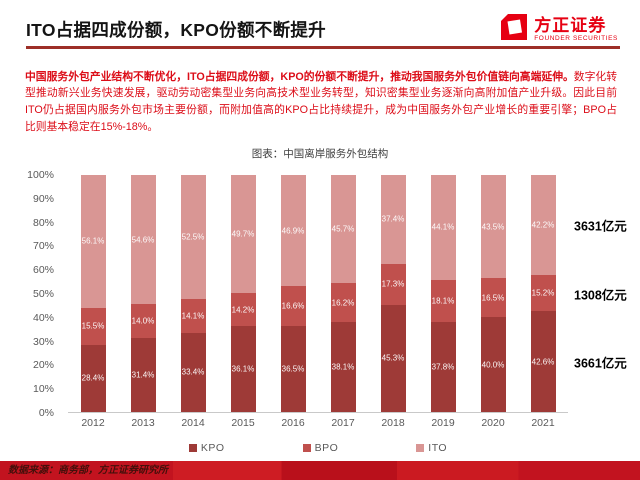  Describe the element at coordinates (600, 363) in the screenshot. I see `annotation-kpo: 3661亿元` at that location.